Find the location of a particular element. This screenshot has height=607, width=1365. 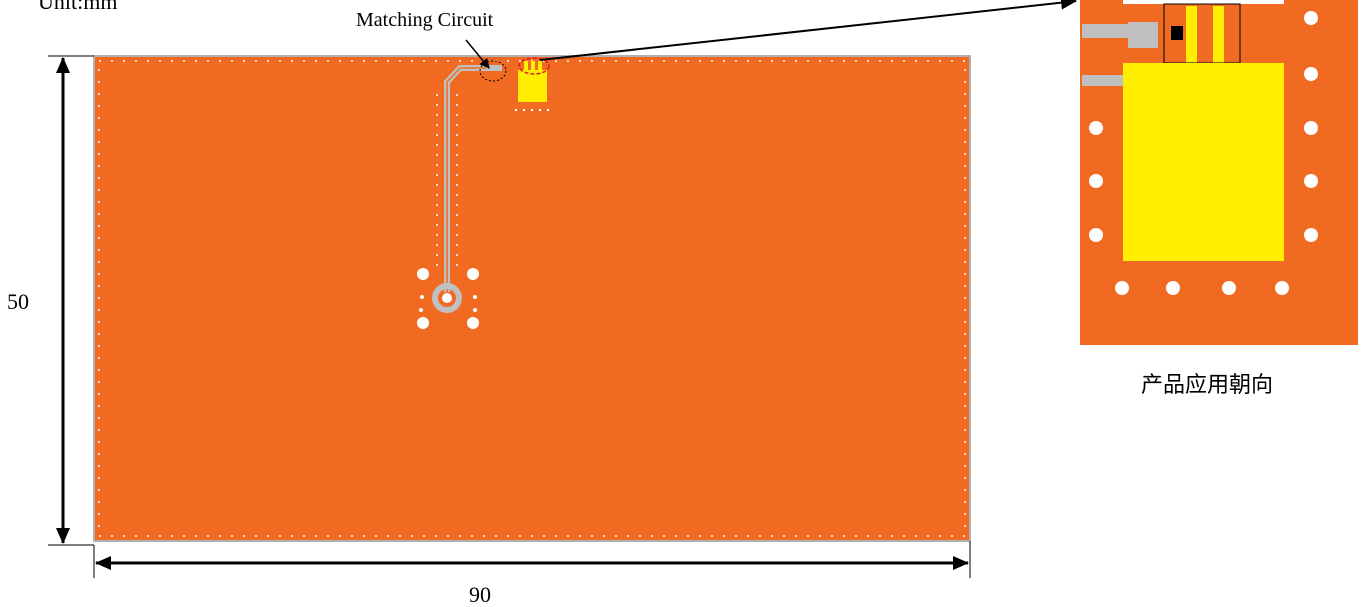

antenna-chip is located at coordinates (532, 84).